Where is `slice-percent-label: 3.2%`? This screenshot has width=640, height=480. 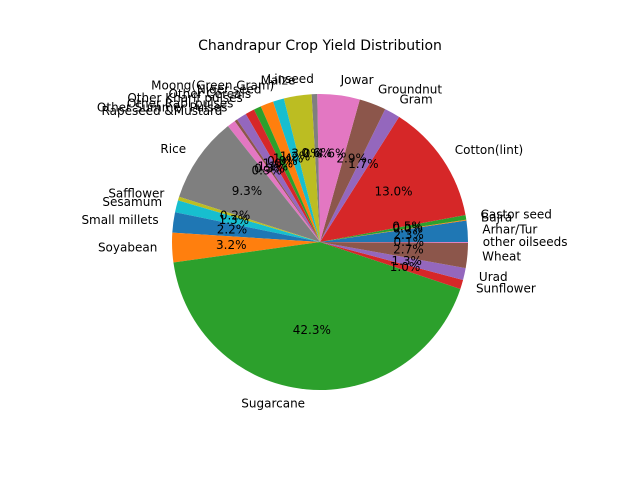 slice-percent-label: 3.2% is located at coordinates (231, 245).